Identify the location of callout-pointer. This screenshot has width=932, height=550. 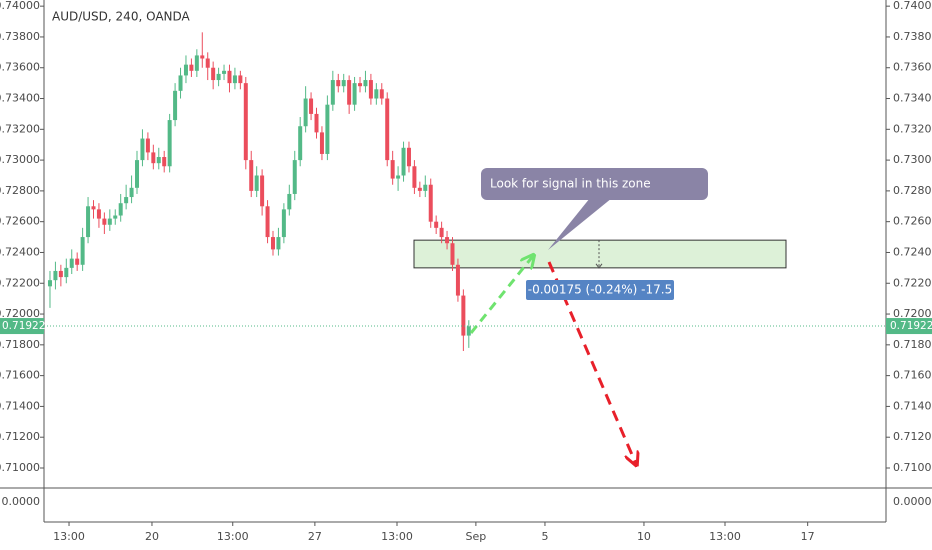
(580, 224).